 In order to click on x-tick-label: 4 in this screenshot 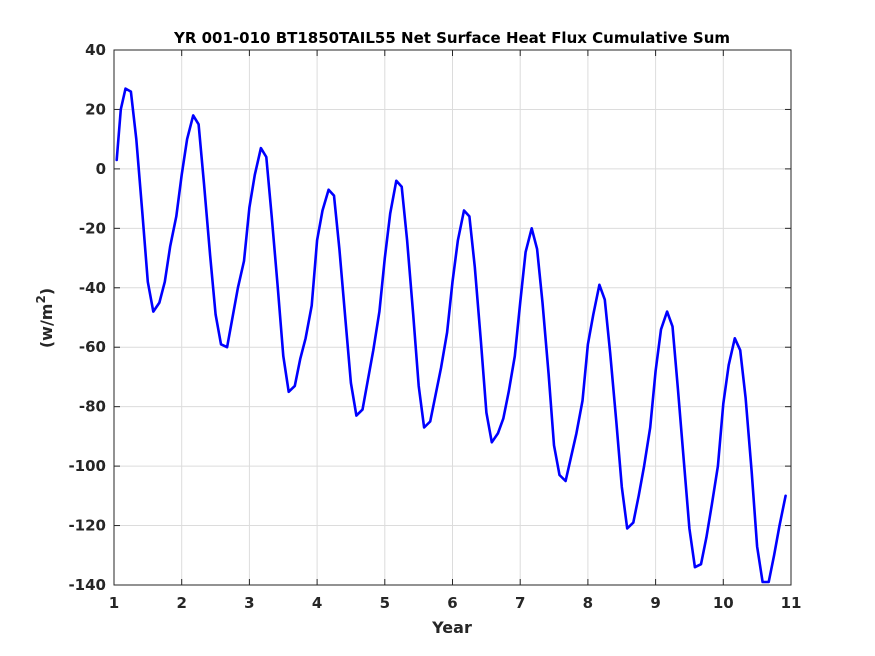, I will do `click(317, 603)`.